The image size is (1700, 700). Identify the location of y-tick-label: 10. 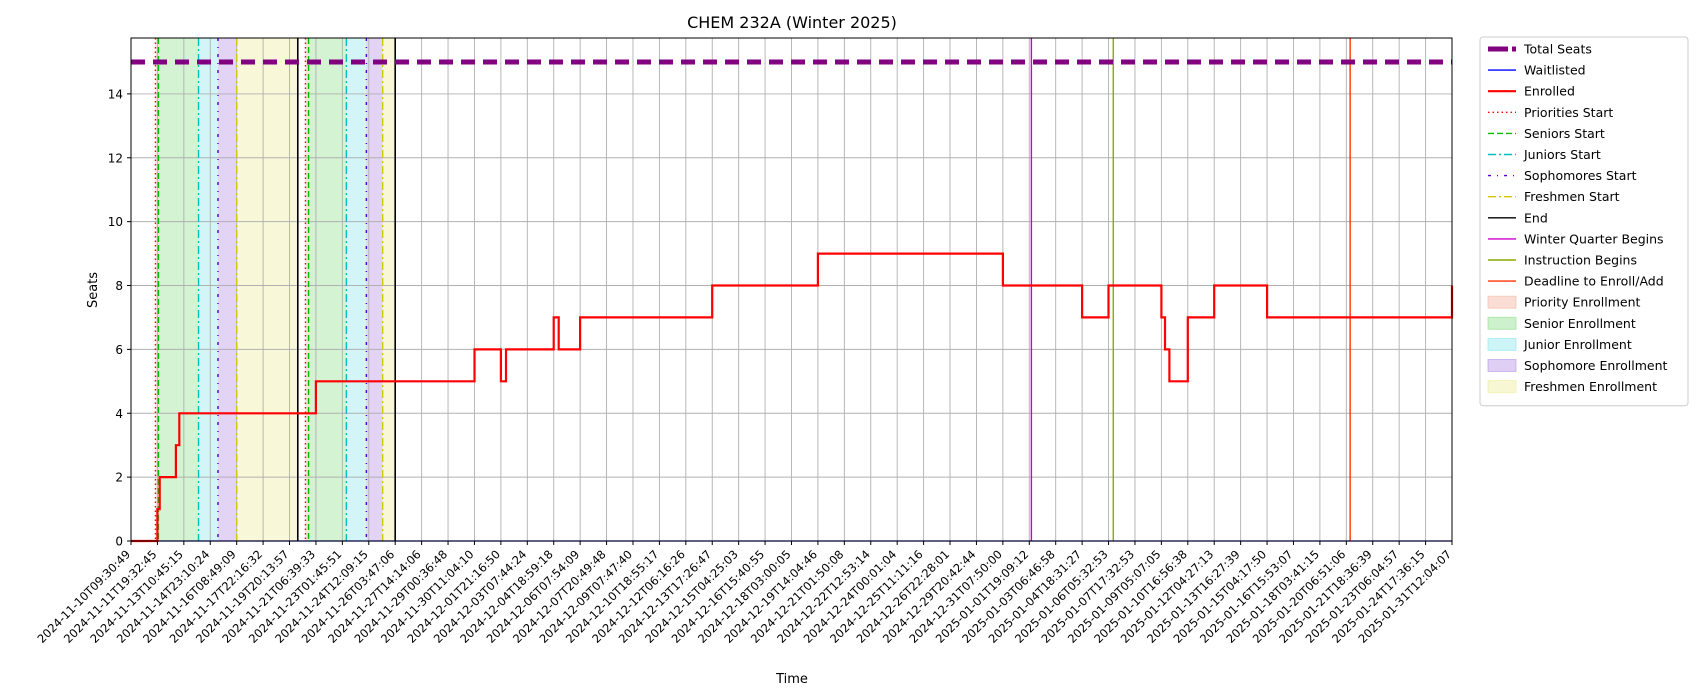
(115, 222).